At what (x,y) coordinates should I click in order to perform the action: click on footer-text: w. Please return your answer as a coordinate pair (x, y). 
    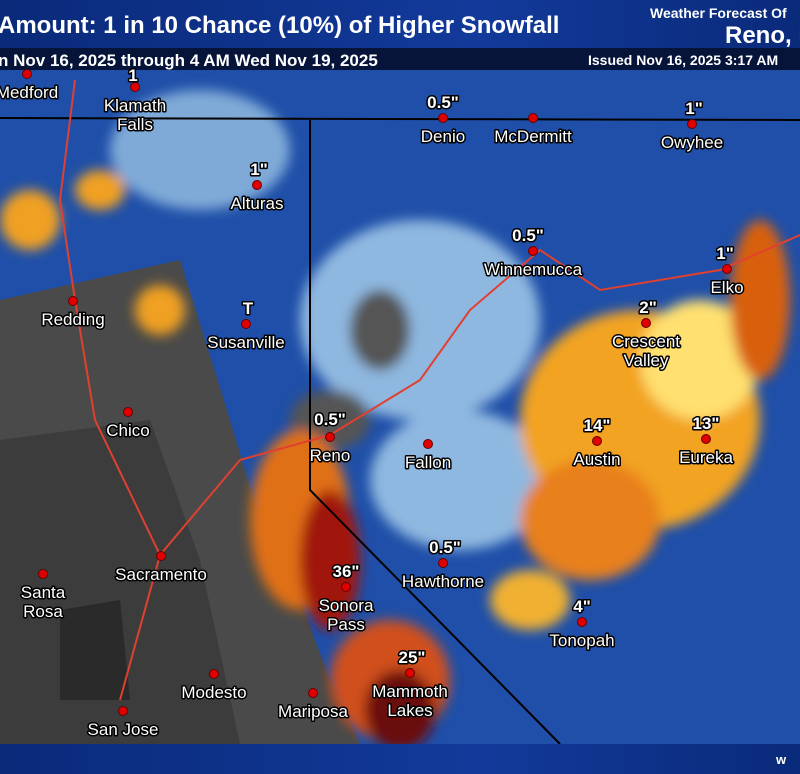
    Looking at the image, I should click on (781, 759).